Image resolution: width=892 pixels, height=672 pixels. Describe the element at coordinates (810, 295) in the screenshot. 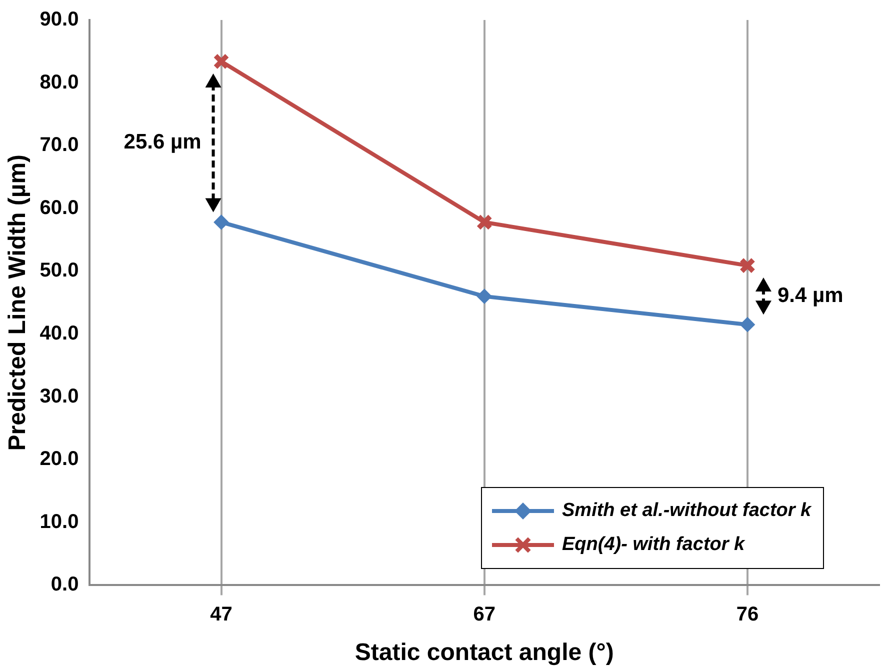

I see `annotation: 9.4 µm` at that location.